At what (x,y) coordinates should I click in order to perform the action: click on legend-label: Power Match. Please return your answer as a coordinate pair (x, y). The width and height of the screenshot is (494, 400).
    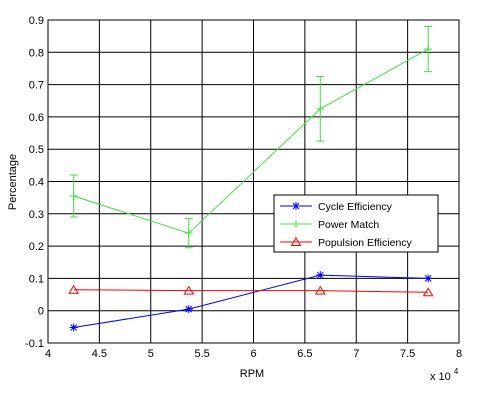
    Looking at the image, I should click on (348, 225).